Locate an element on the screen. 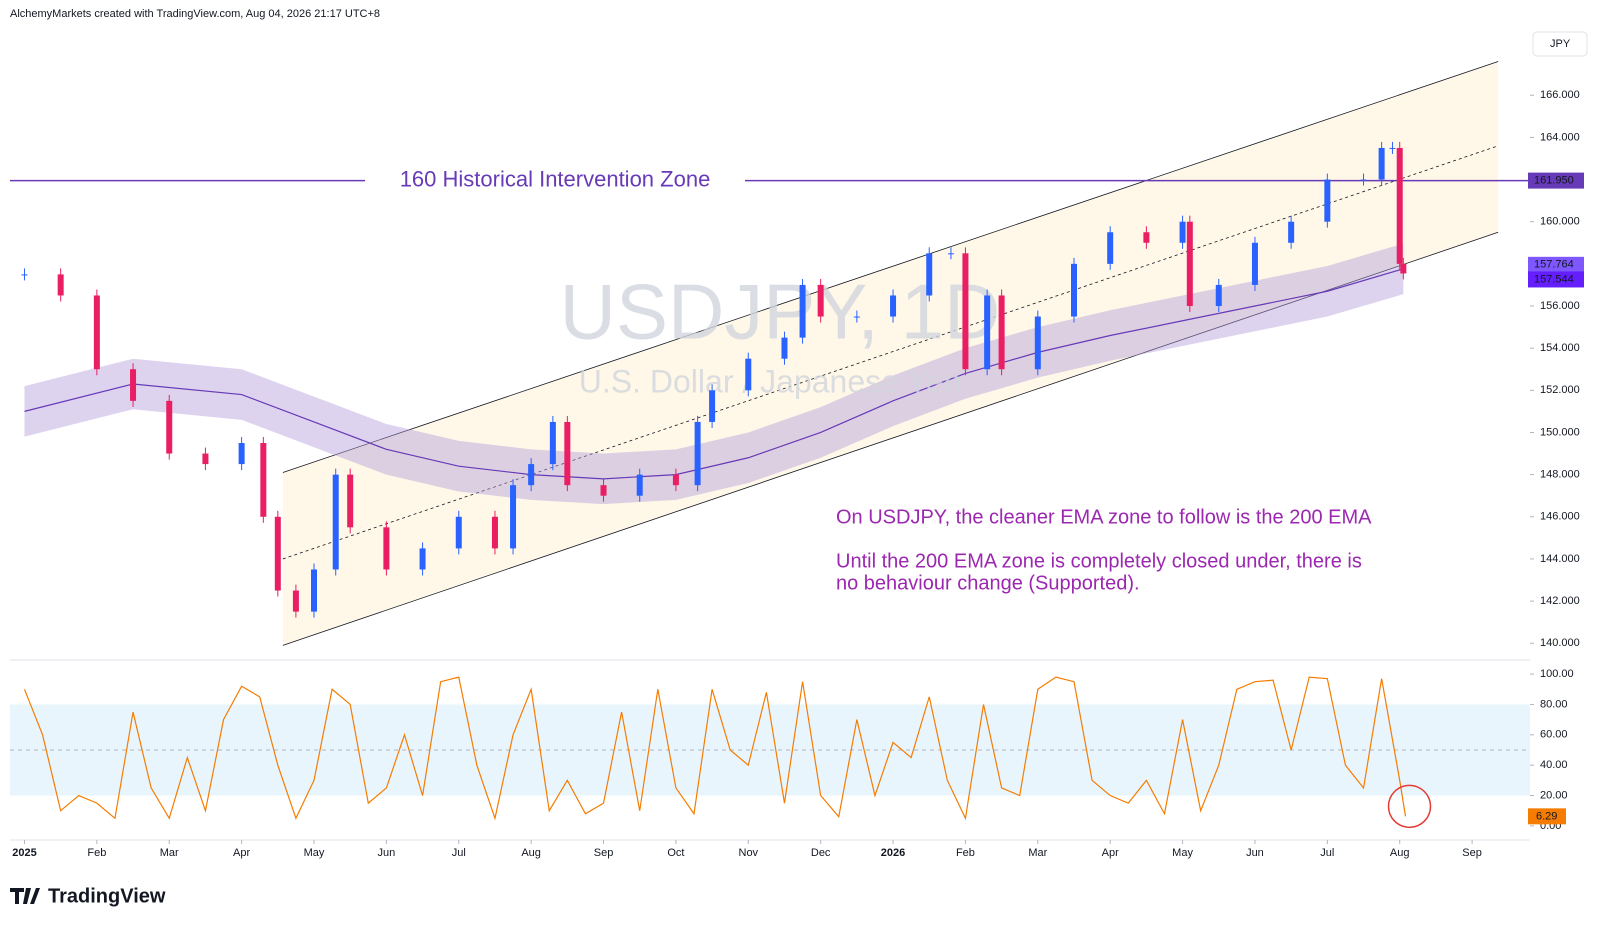  x-tick-label: Nov is located at coordinates (749, 853).